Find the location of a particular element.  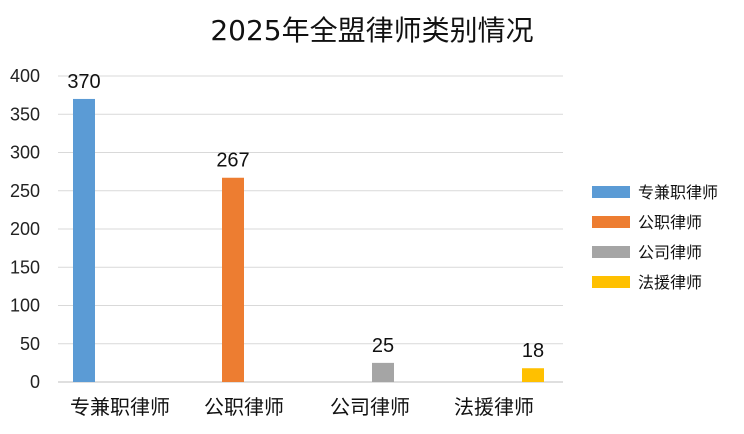

y-tick-label: 200 is located at coordinates (25, 229).